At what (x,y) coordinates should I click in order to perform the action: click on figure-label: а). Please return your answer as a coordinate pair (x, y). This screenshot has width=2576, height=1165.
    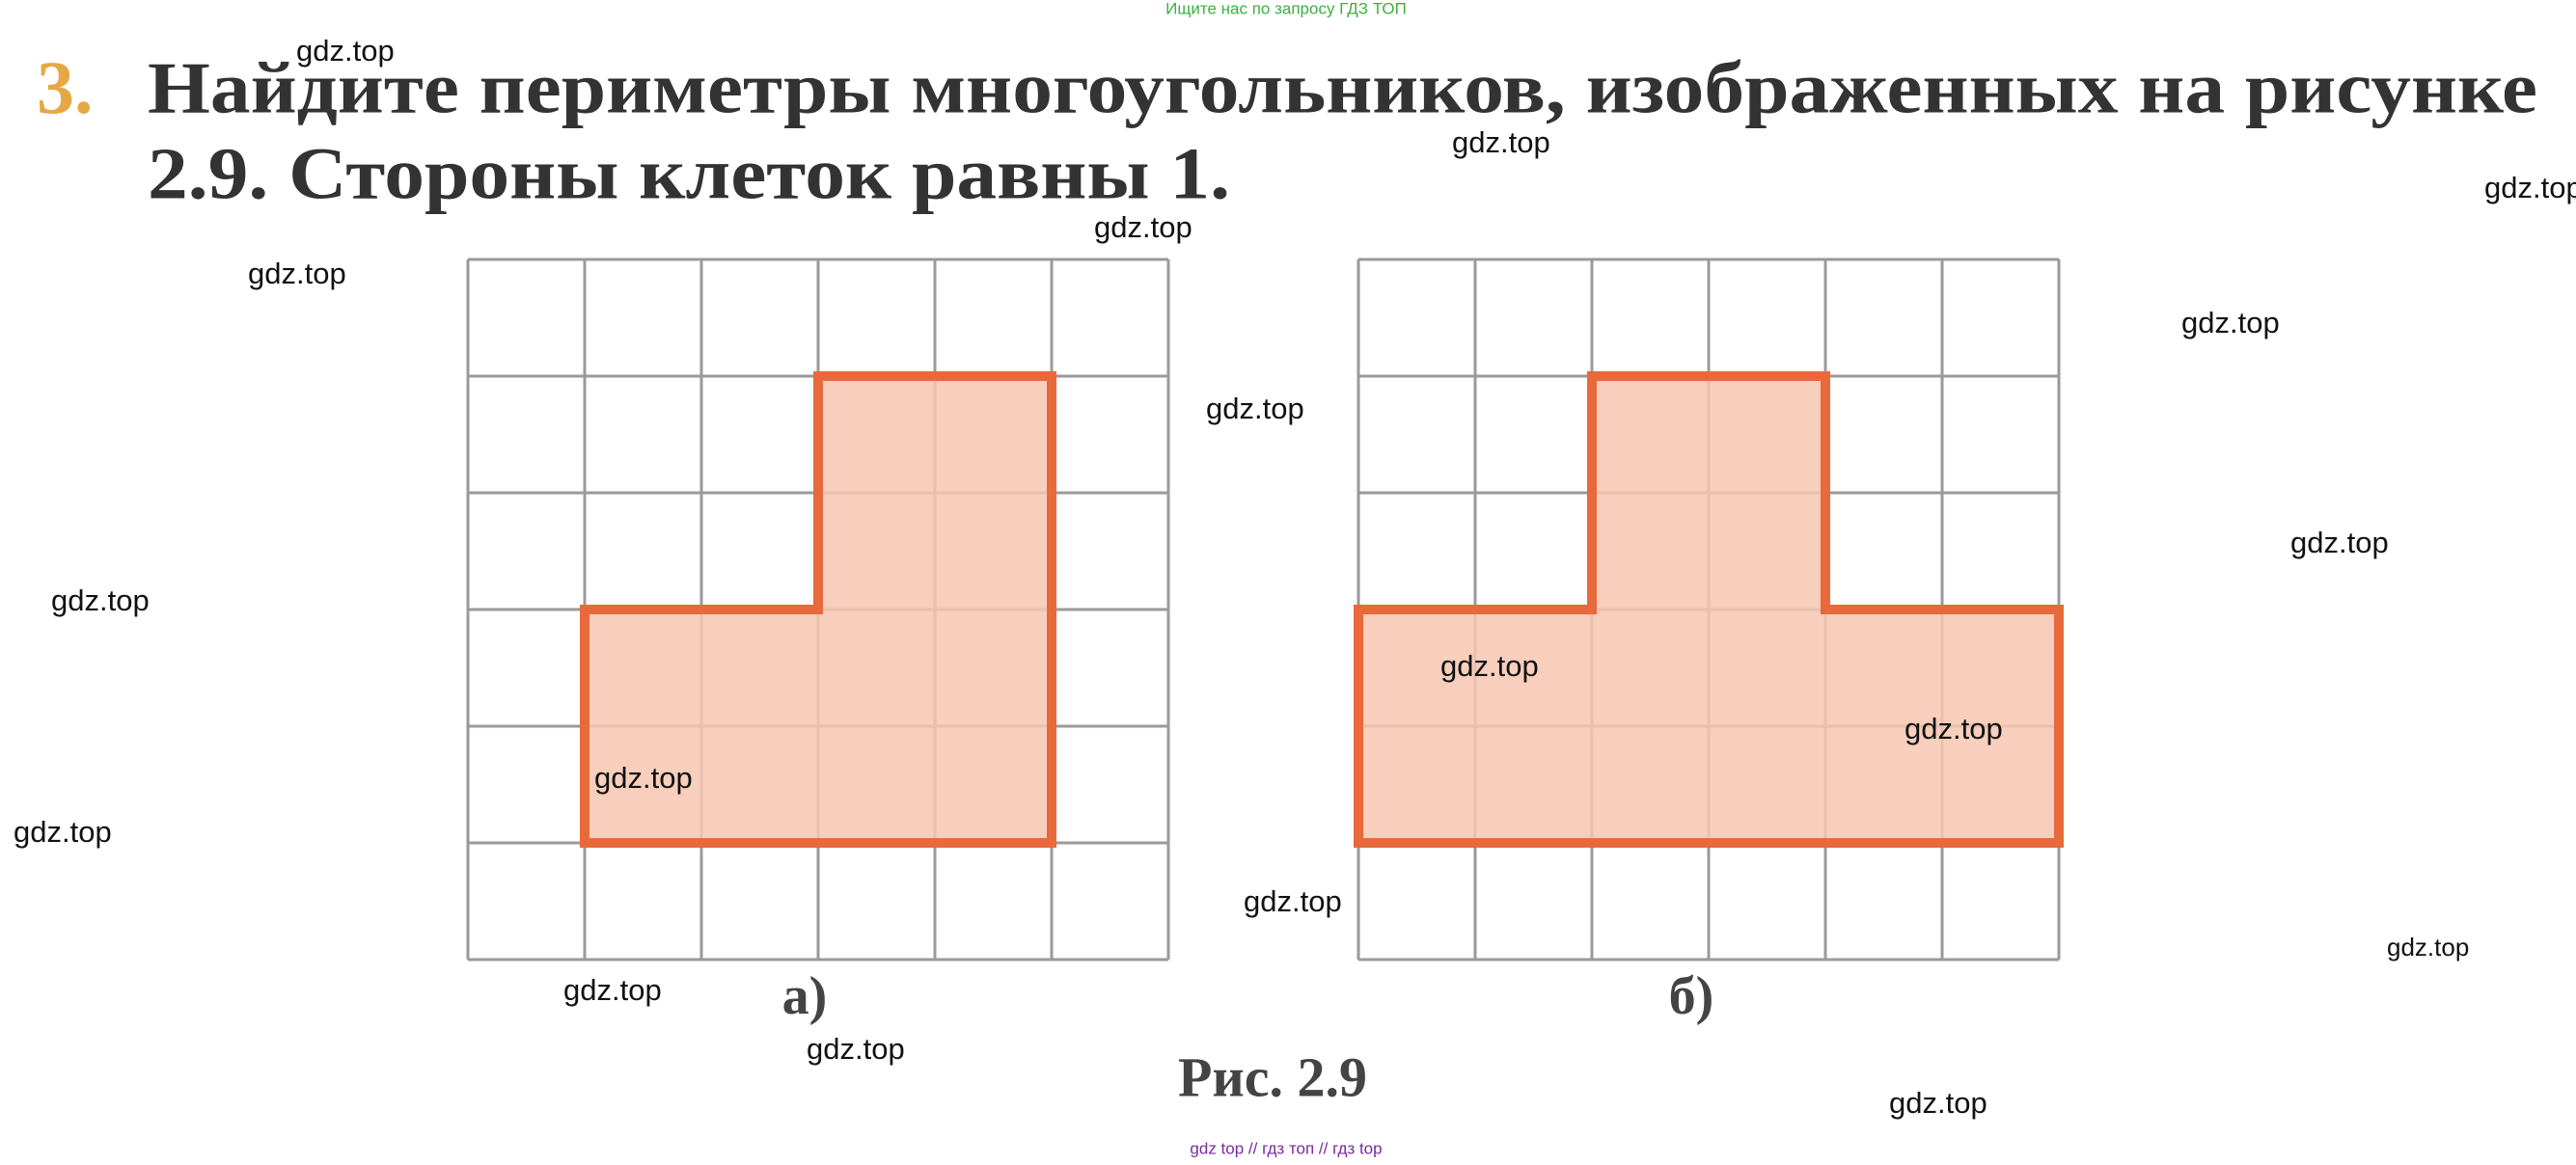
    Looking at the image, I should click on (805, 996).